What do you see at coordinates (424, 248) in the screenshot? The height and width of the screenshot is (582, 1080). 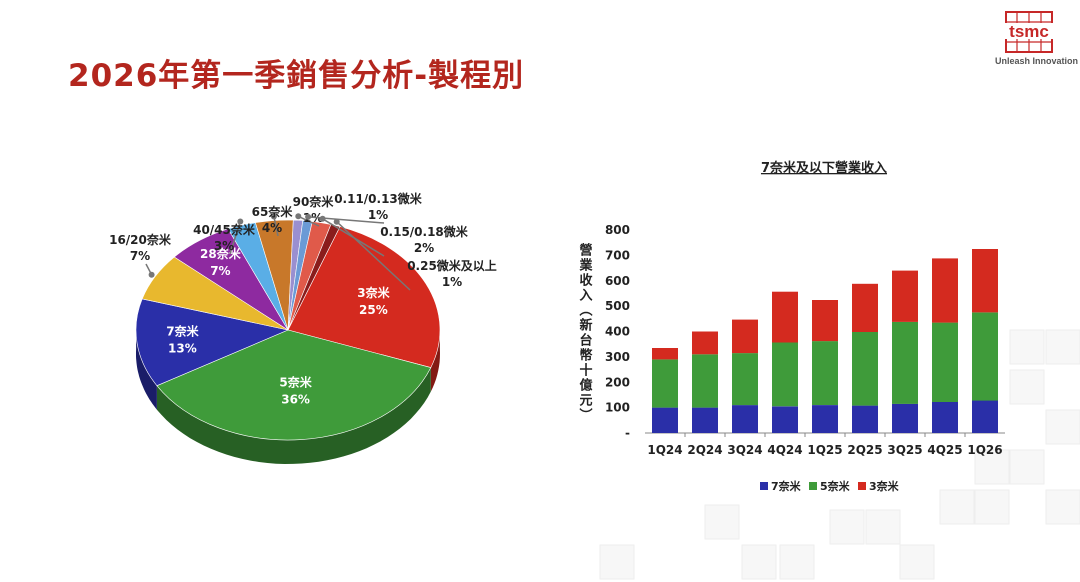 I see `pie-slice-pct: 2%` at bounding box center [424, 248].